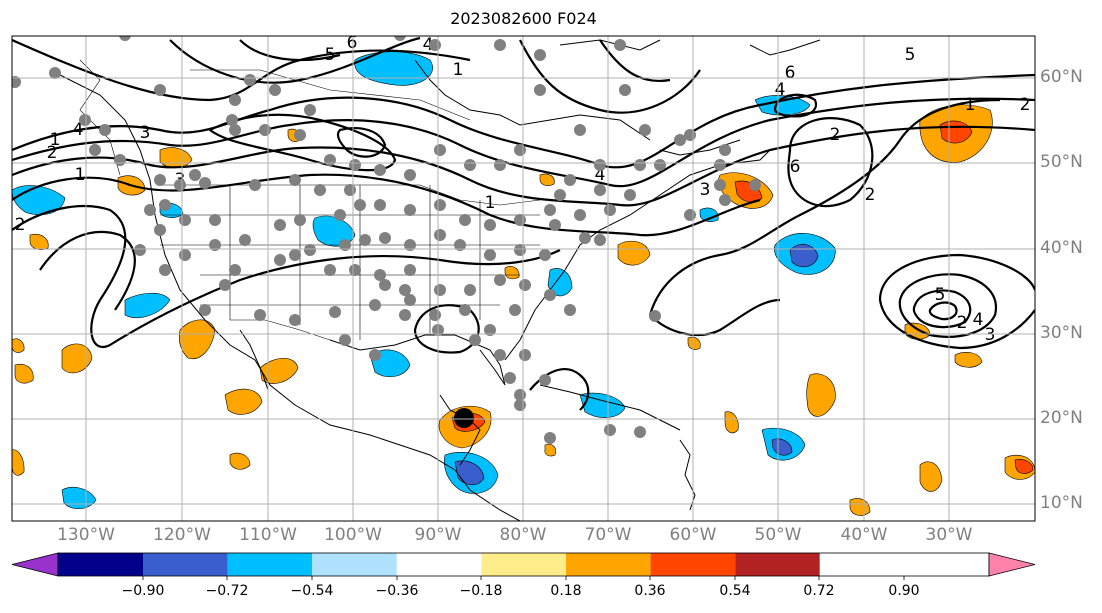 The height and width of the screenshot is (613, 1102). I want to click on colorbar, so click(523, 566).